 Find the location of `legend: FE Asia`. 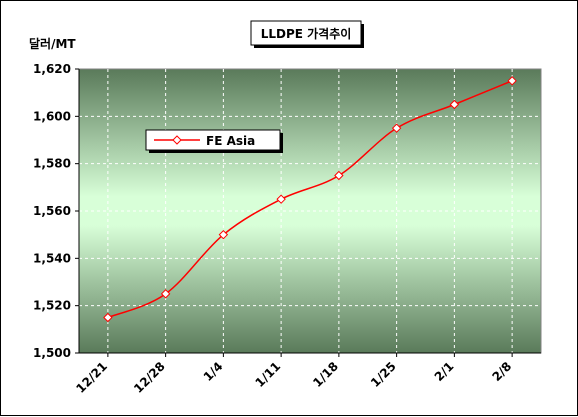

legend: FE Asia is located at coordinates (214, 141).